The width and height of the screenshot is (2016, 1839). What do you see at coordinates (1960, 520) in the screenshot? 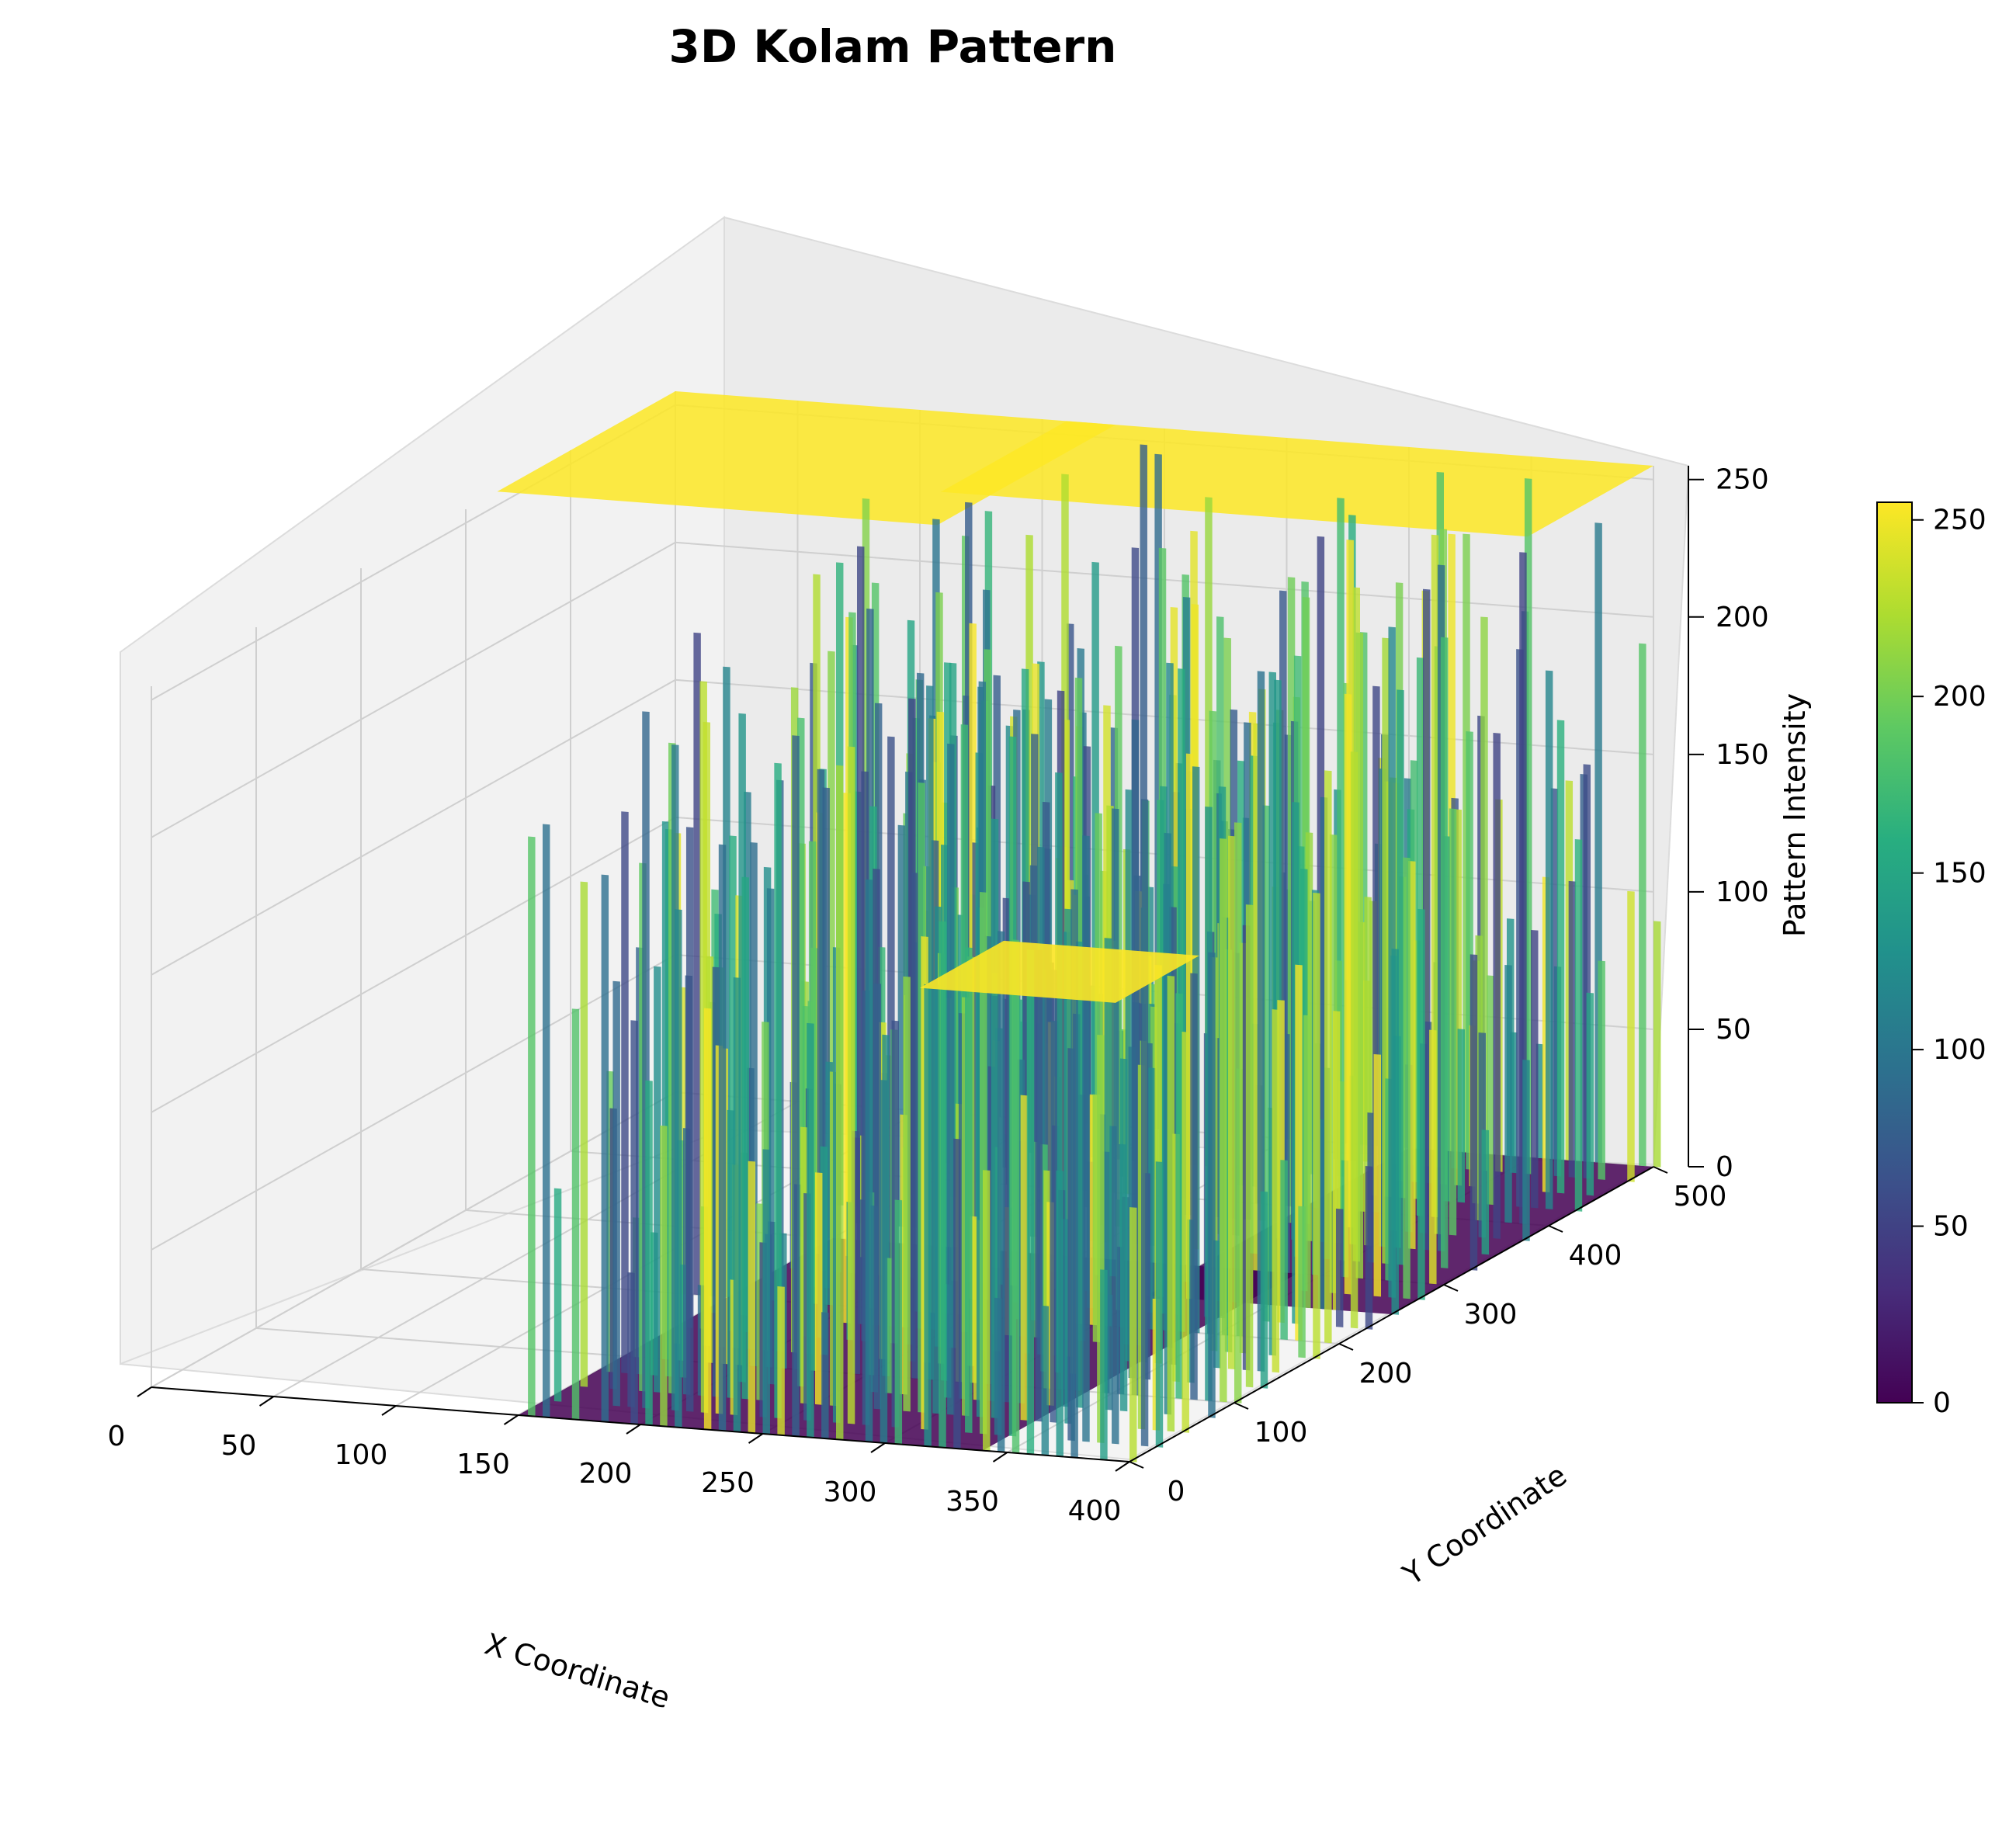
I see `colorbar-tick-label: 250` at bounding box center [1960, 520].